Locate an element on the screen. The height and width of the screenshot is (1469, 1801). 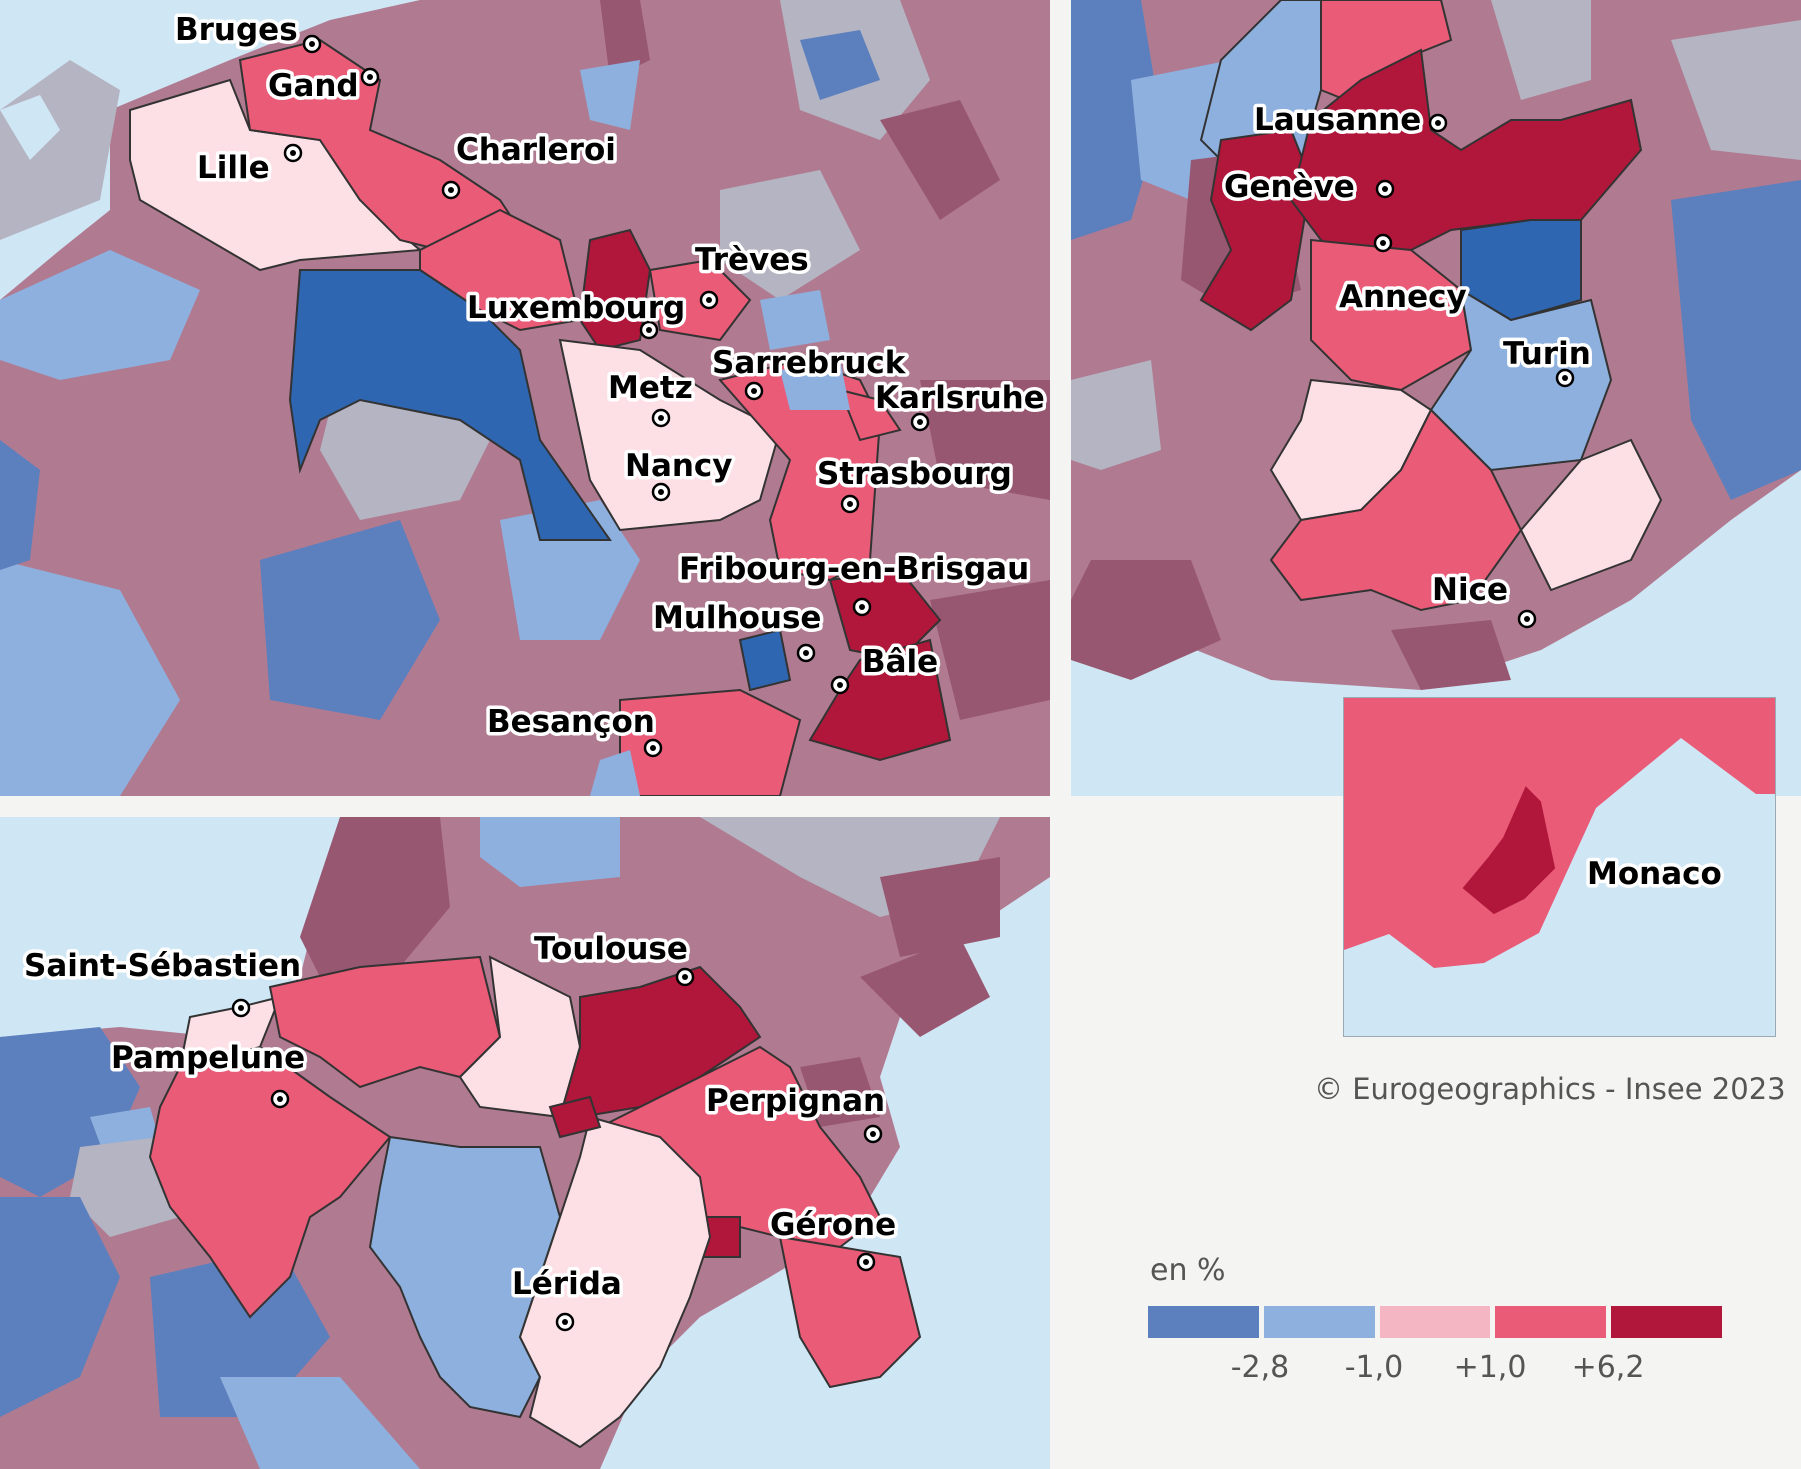
city-sarrebruck: Sarrebruck is located at coordinates (809, 371).